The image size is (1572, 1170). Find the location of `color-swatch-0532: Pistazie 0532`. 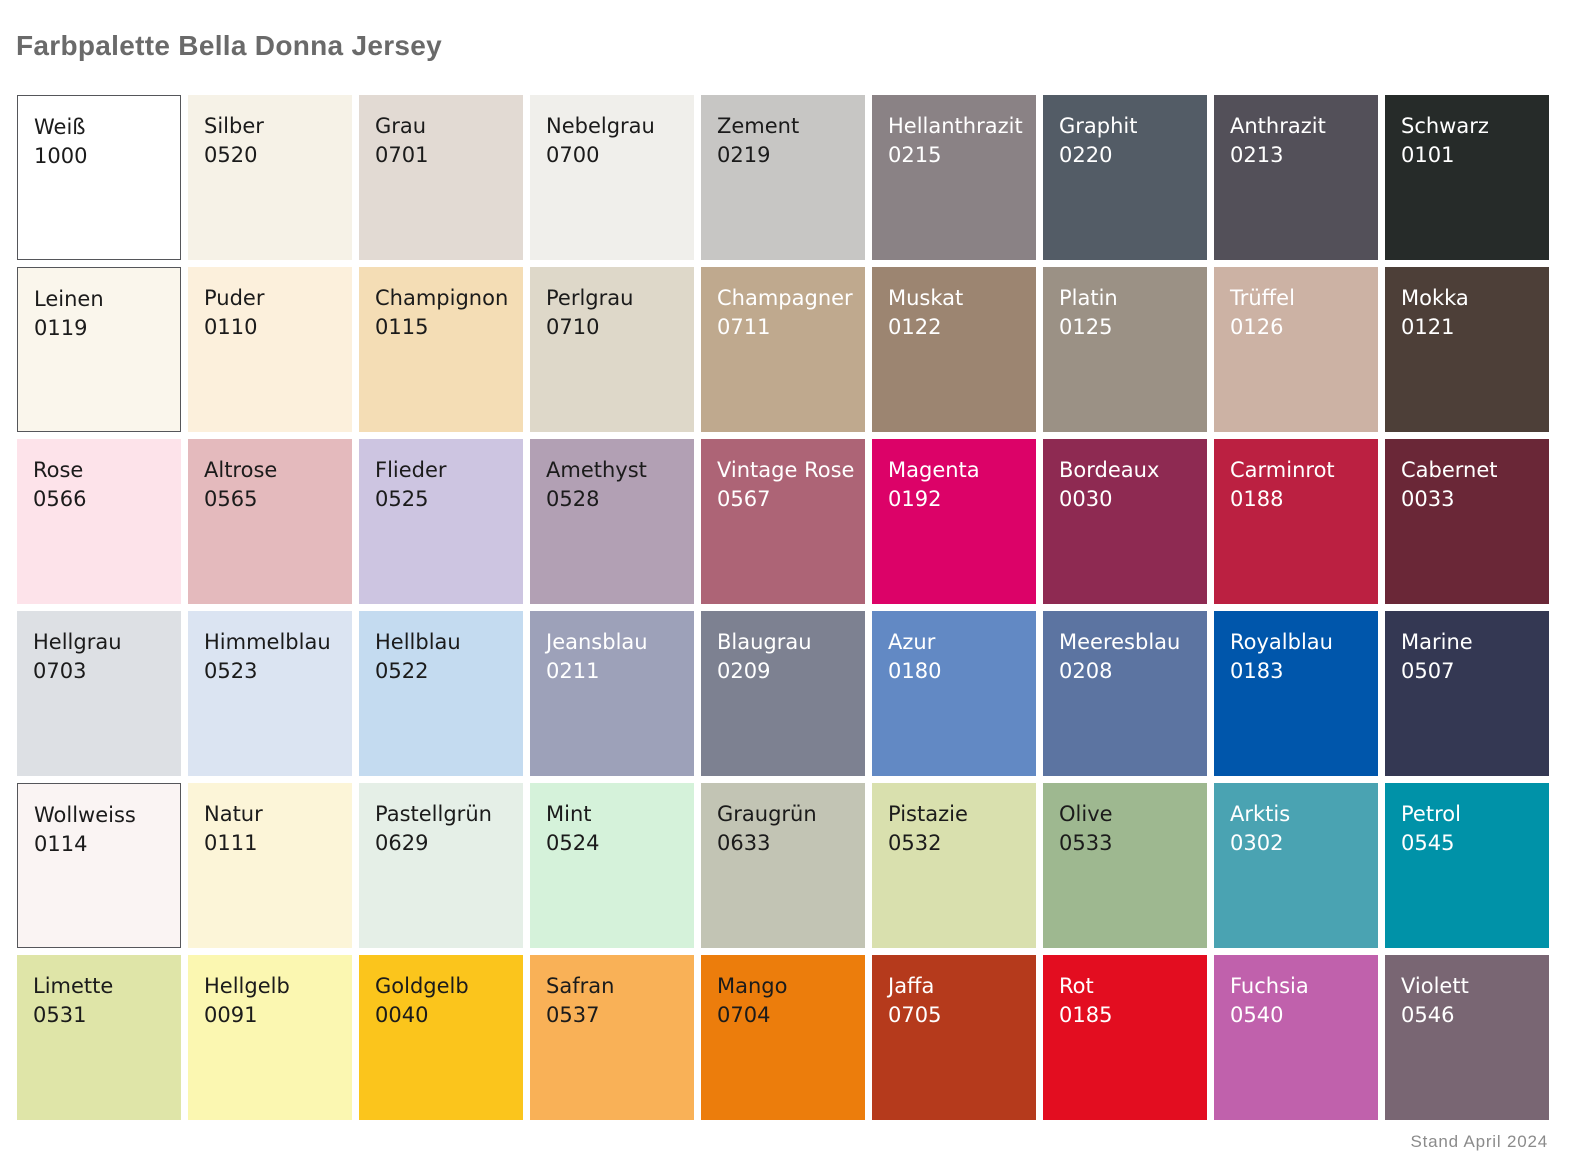

color-swatch-0532: Pistazie 0532 is located at coordinates (954, 865).